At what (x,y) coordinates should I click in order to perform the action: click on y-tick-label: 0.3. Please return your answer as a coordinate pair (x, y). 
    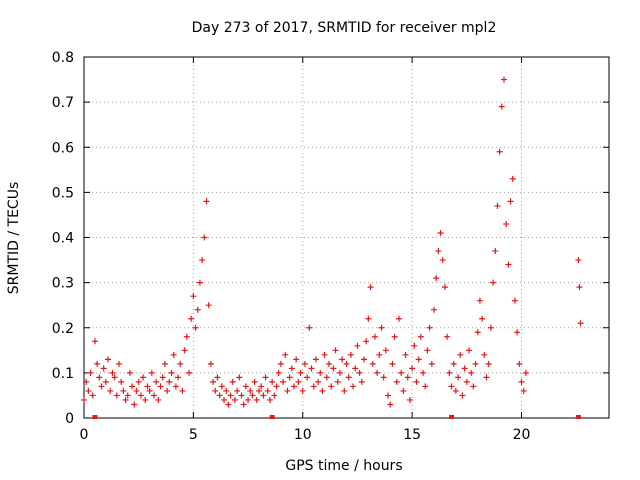
    Looking at the image, I should click on (63, 284).